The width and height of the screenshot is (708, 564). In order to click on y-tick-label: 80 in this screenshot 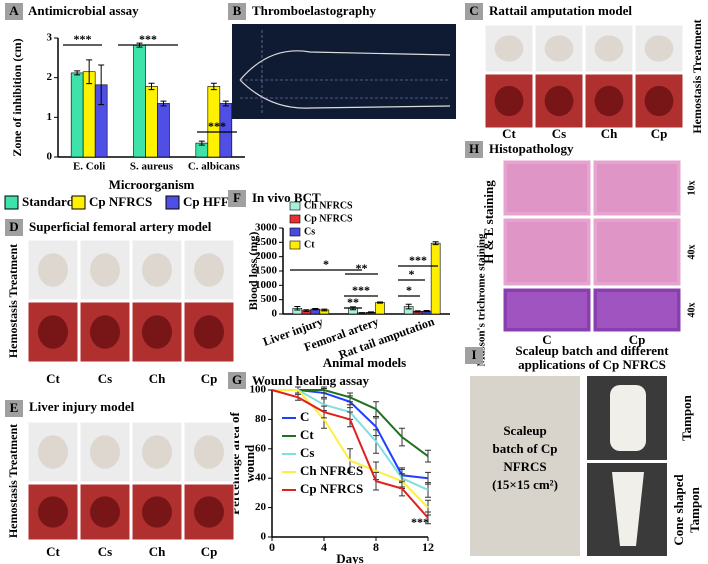, I will do `click(261, 419)`.